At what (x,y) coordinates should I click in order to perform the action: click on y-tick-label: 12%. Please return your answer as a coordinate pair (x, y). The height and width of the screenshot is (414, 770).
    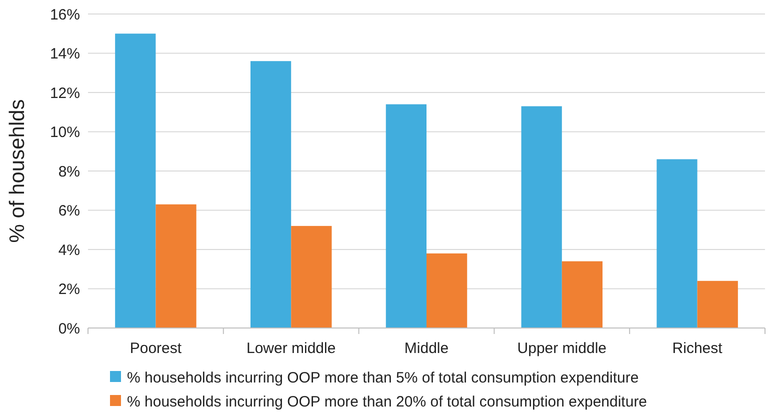
    Looking at the image, I should click on (65, 93).